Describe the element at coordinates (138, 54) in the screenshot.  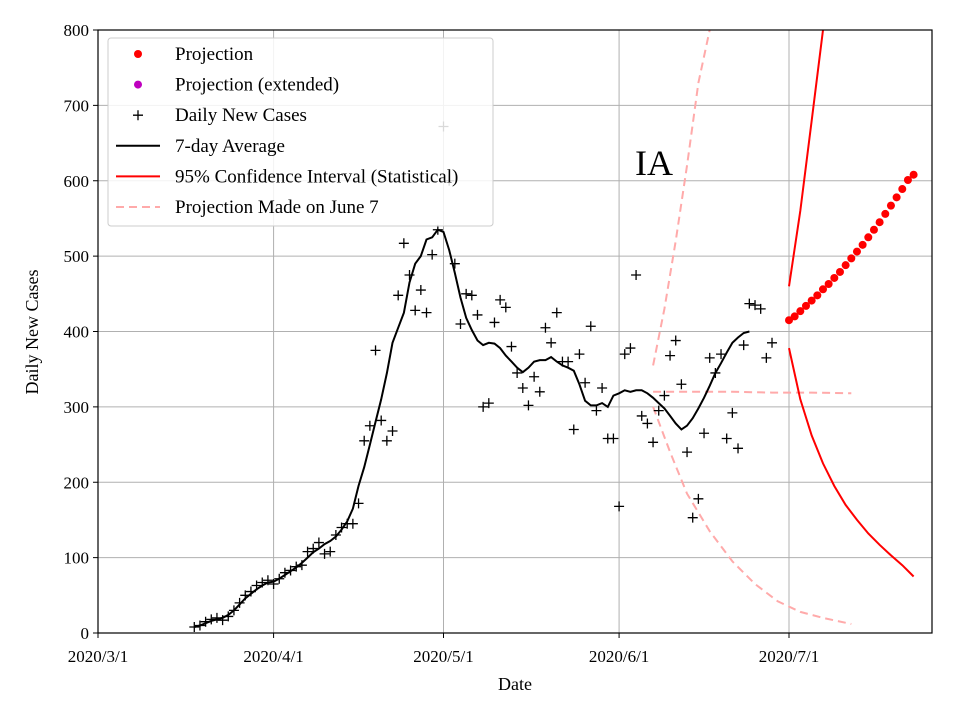
I see `legend-marker` at that location.